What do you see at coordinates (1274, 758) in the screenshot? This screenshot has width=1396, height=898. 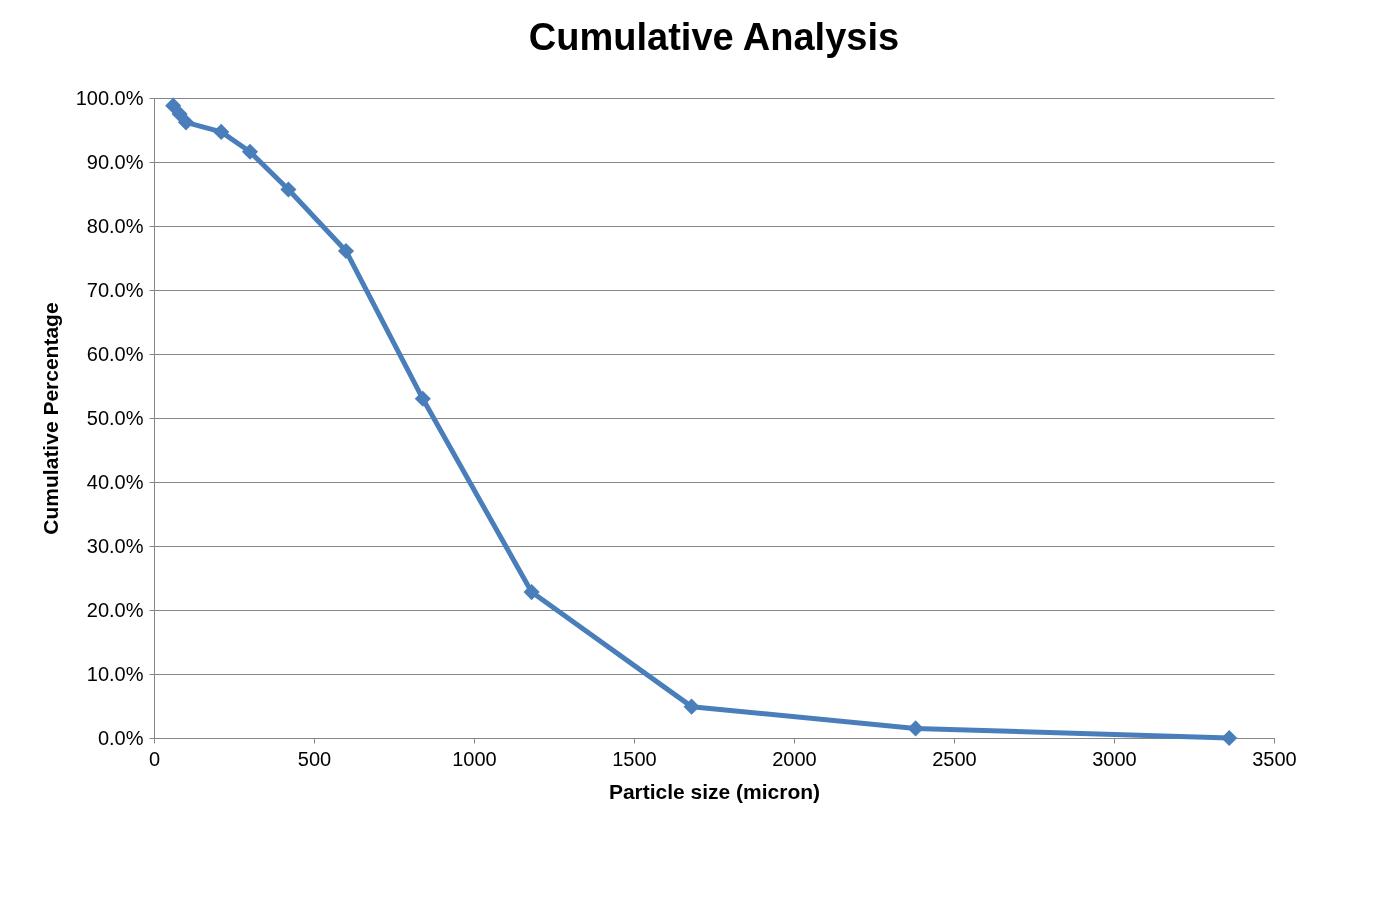 I see `x-tick-label: 3500` at bounding box center [1274, 758].